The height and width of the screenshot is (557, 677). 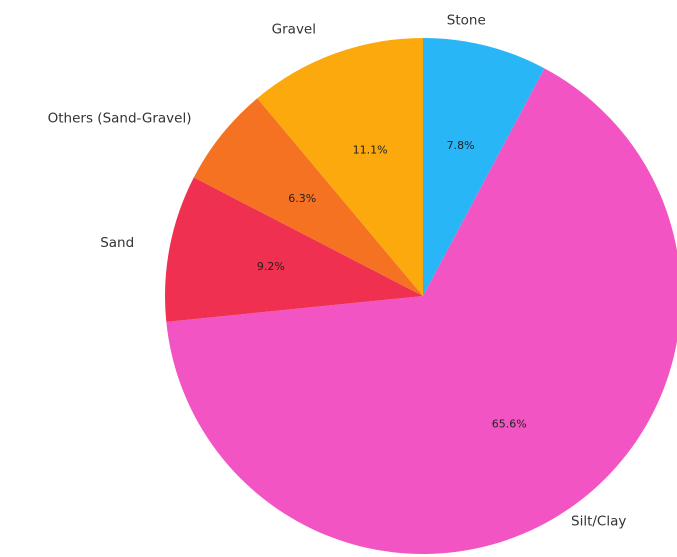 I want to click on category-label-stone: Stone, so click(x=466, y=21).